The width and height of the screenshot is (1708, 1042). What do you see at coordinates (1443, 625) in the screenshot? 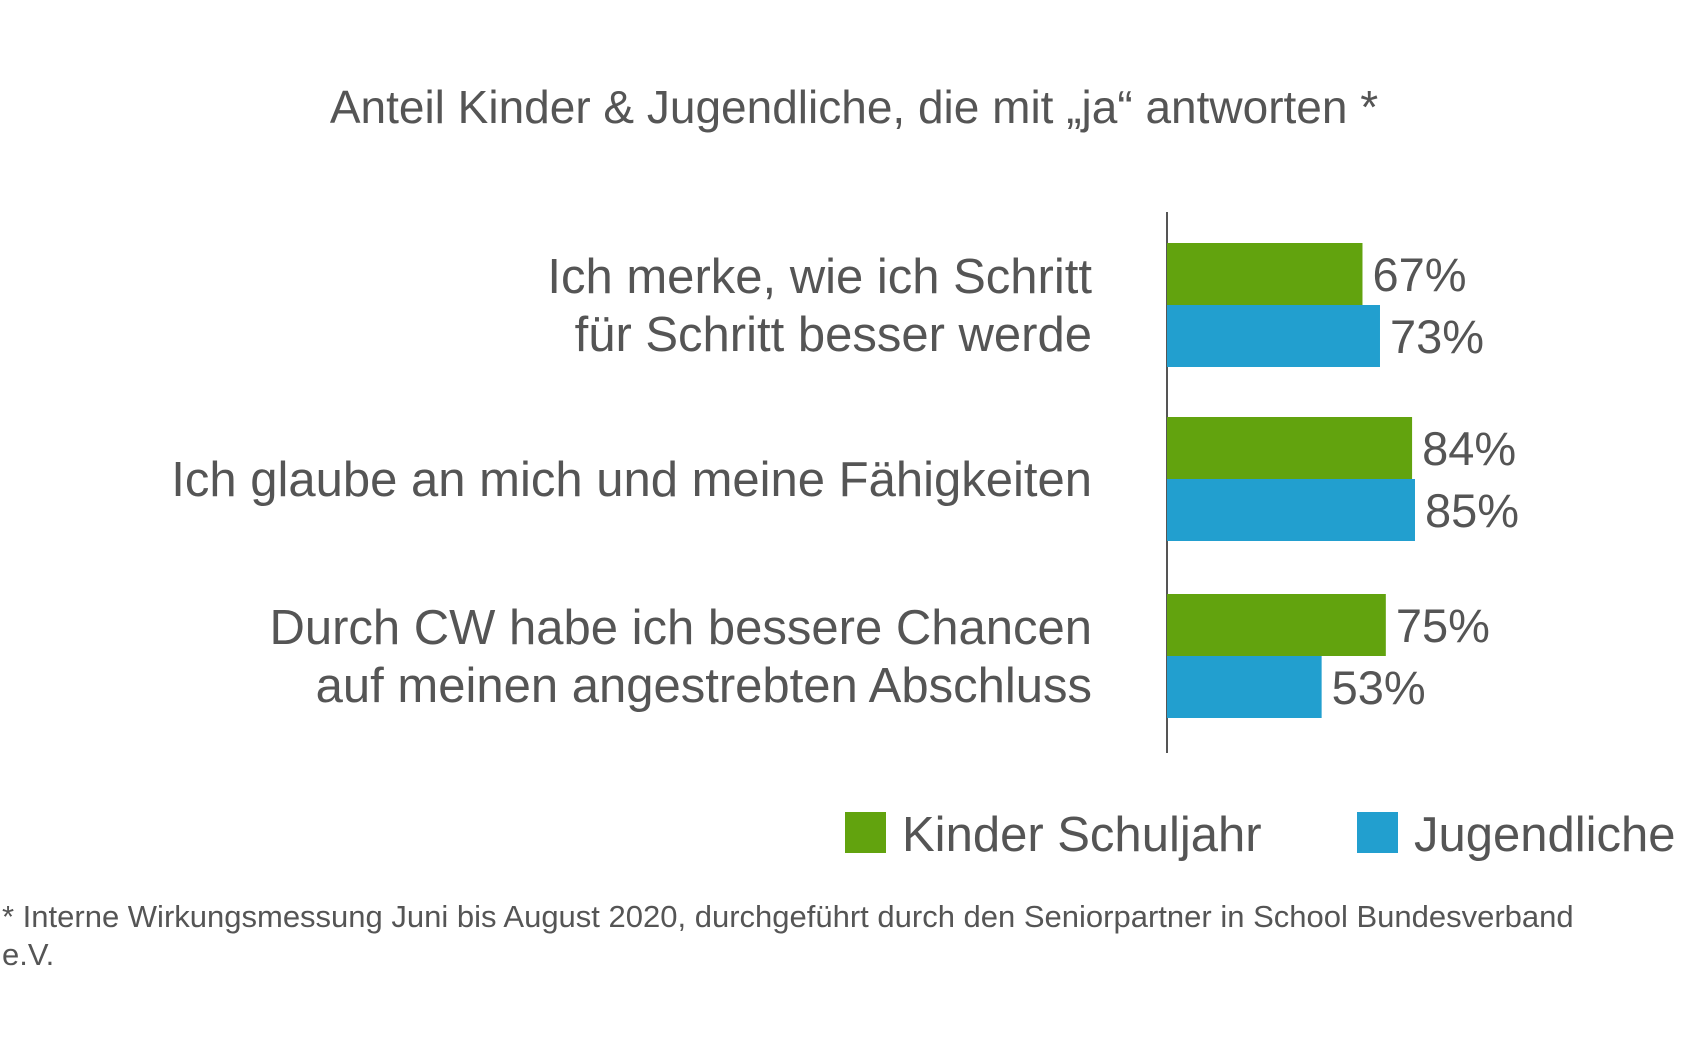
I see `data-label-kinder-3: 75%` at bounding box center [1443, 625].